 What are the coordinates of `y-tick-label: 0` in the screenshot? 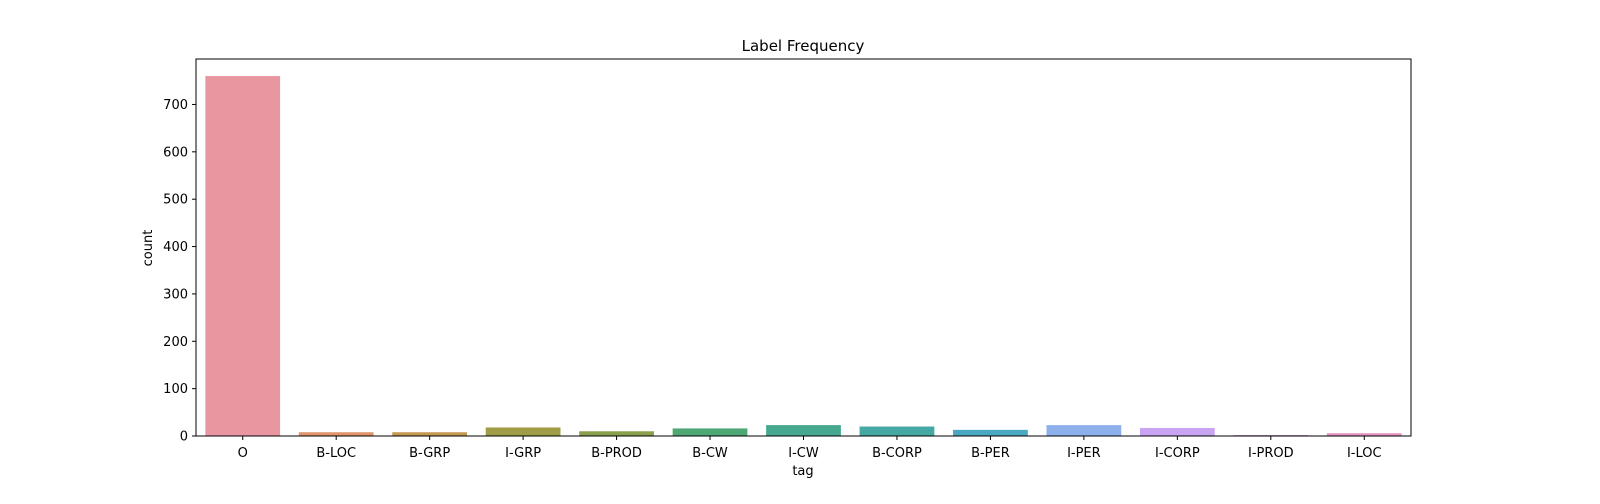 It's located at (184, 437).